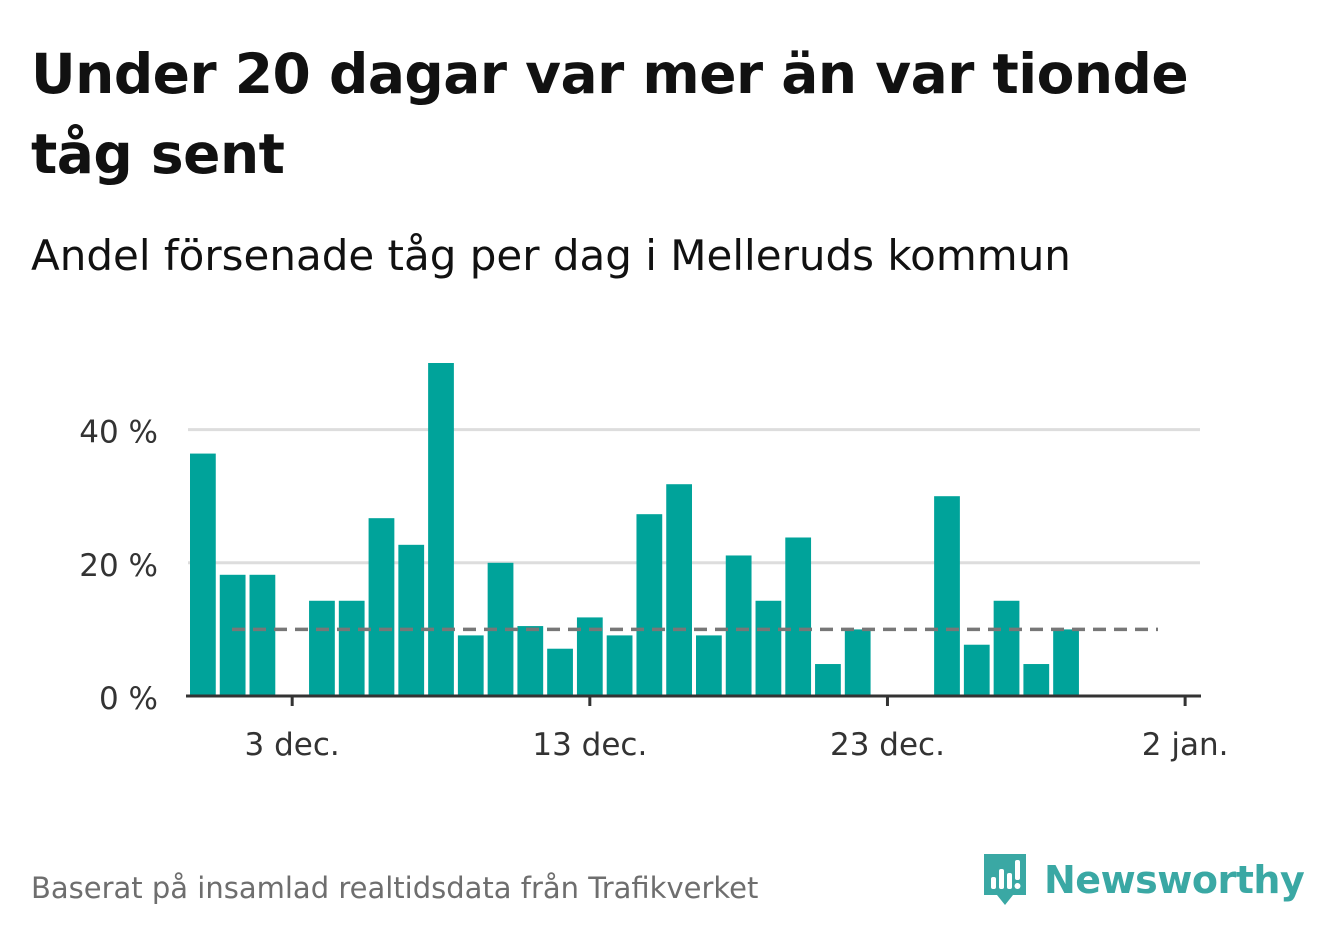 This screenshot has height=939, width=1322. What do you see at coordinates (128, 699) in the screenshot?
I see `y-tick-label: 0 %` at bounding box center [128, 699].